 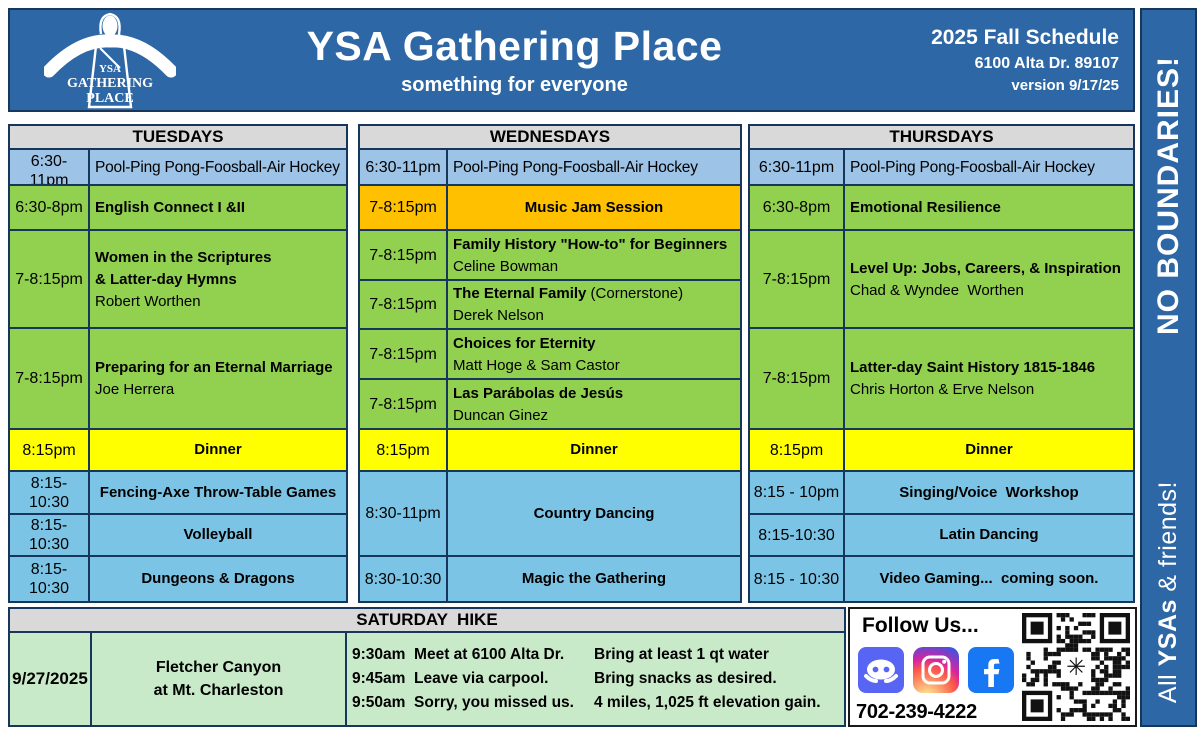 I want to click on logo-text-ysa: YSA, so click(x=110, y=69).